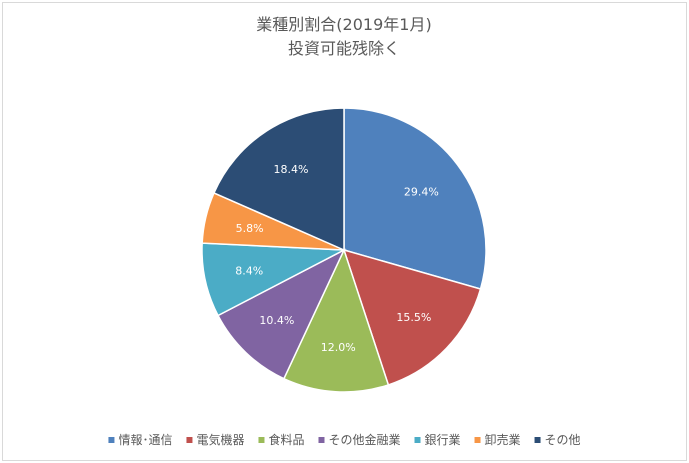 Image resolution: width=689 pixels, height=463 pixels. I want to click on chart-title: 業種別割合(2019年1月), so click(343, 24).